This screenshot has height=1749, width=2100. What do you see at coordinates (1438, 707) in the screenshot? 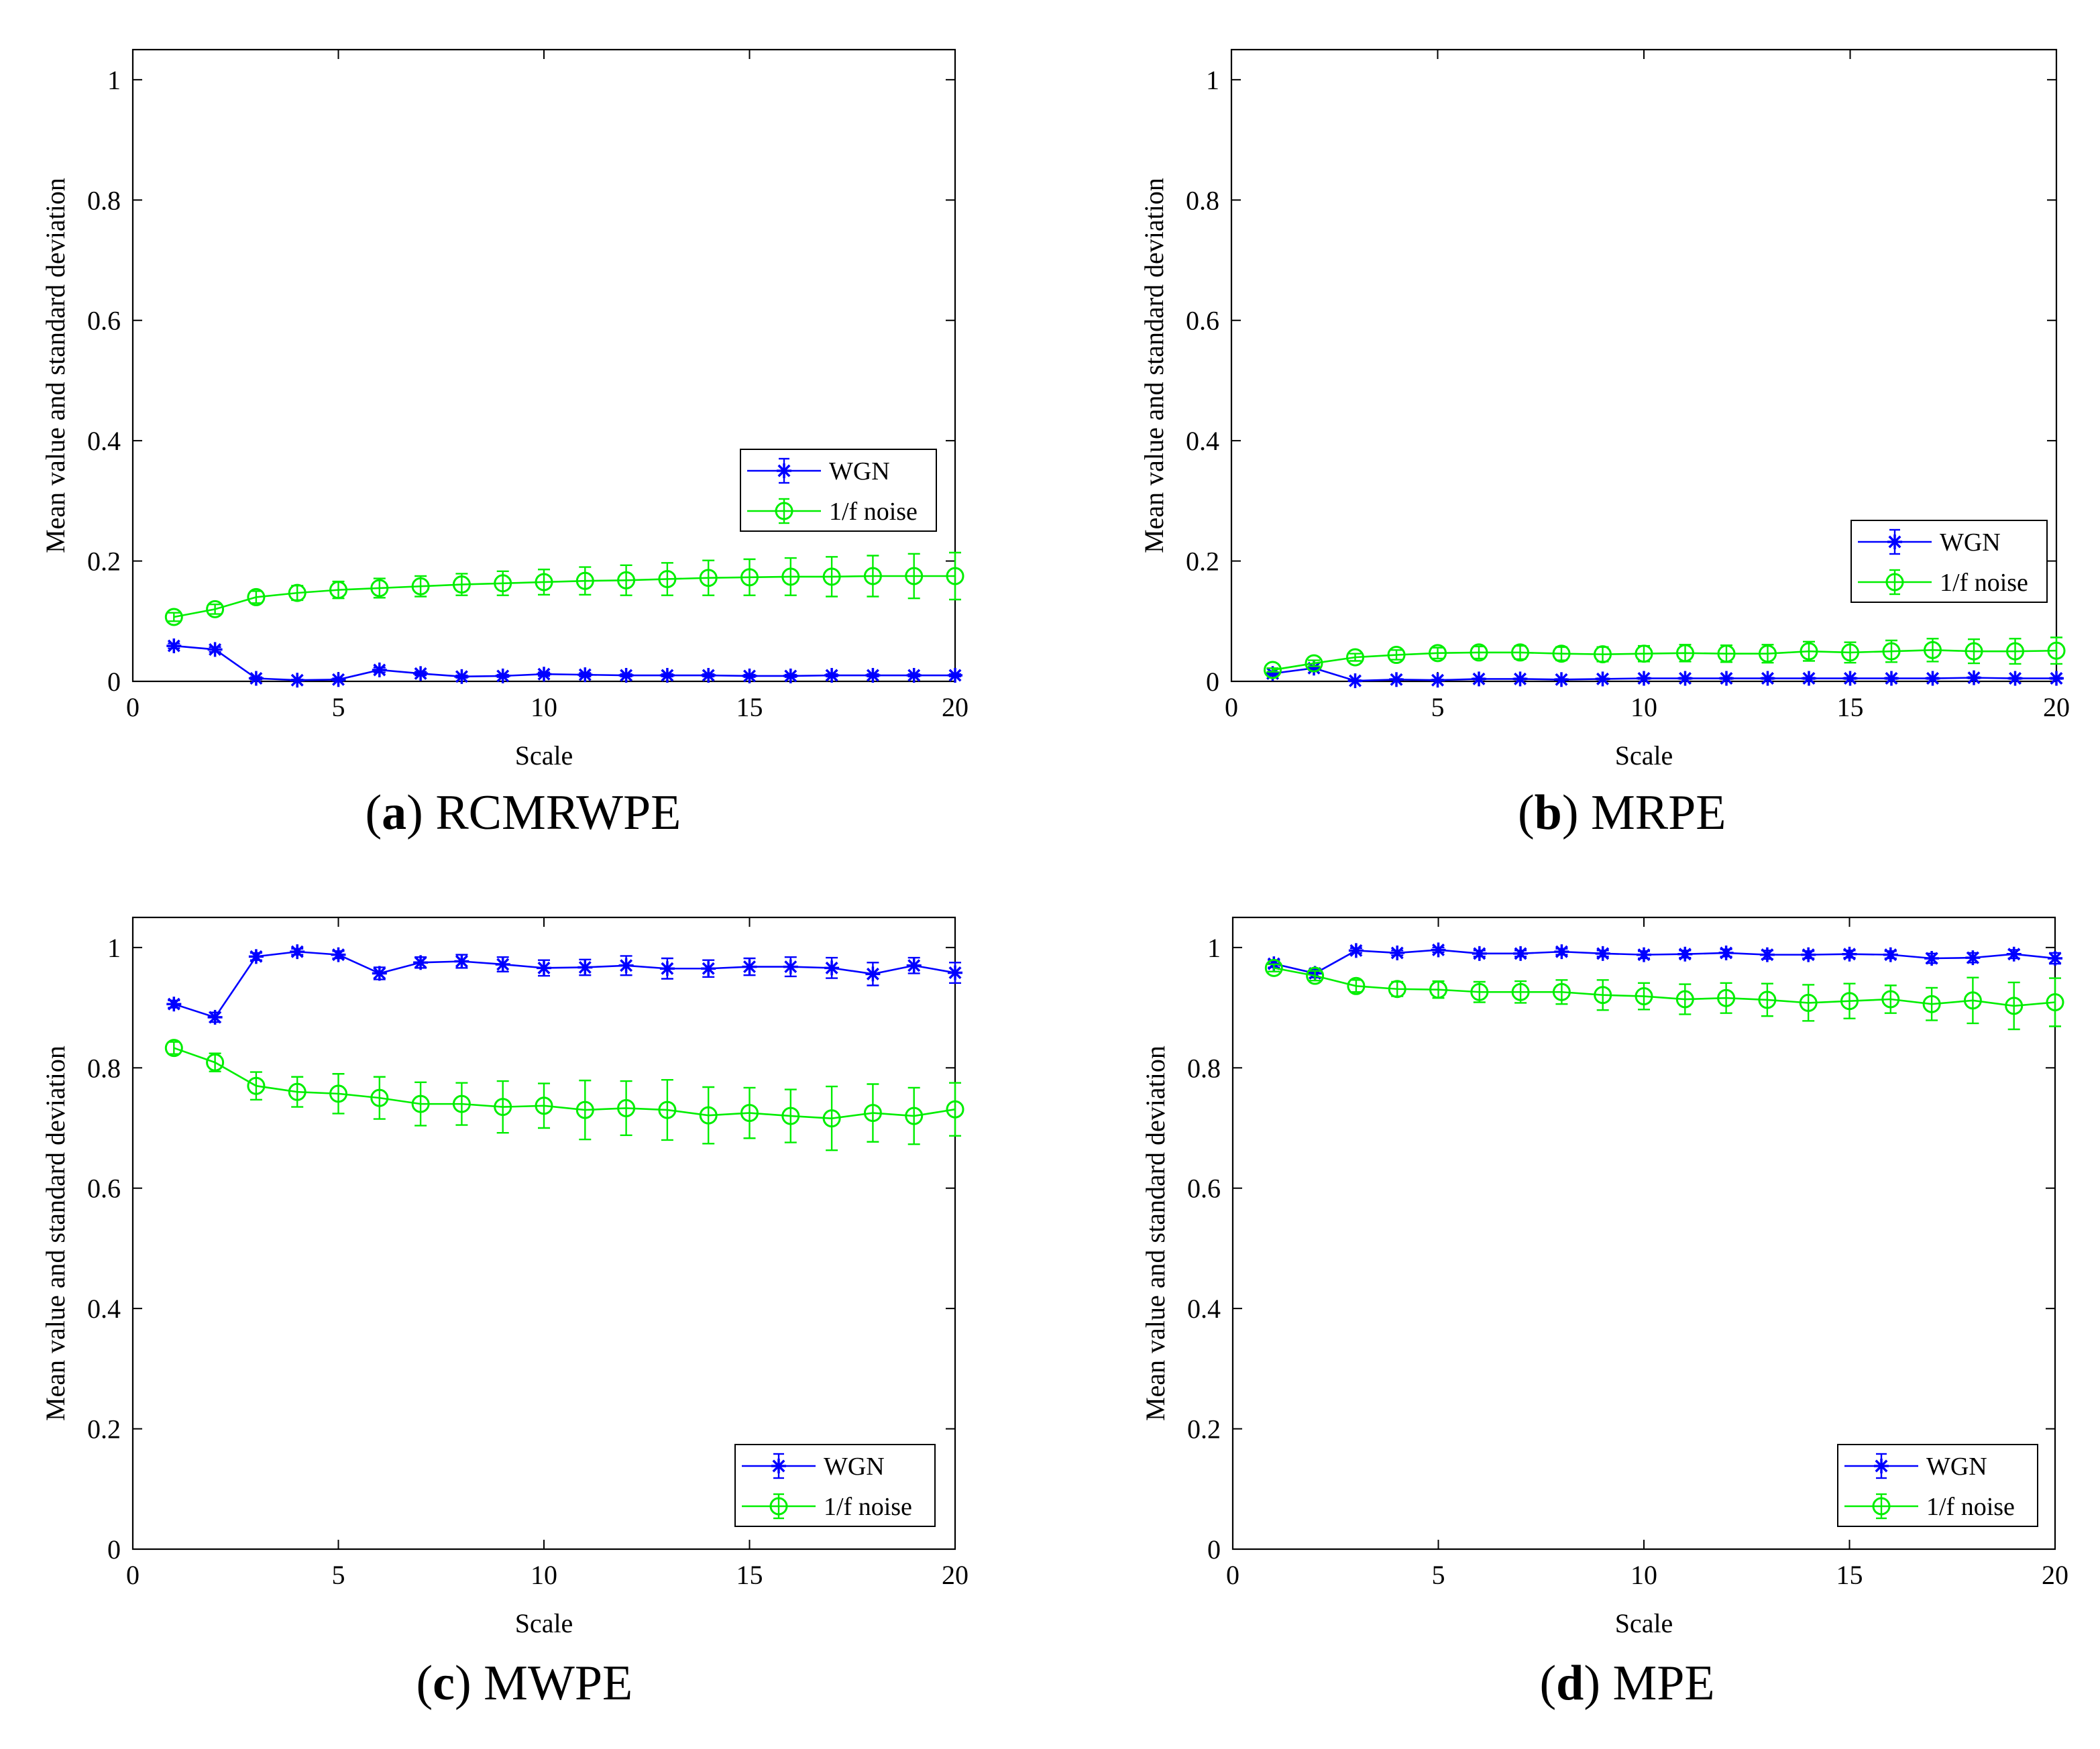
I see `x-tick-label: 5` at bounding box center [1438, 707].